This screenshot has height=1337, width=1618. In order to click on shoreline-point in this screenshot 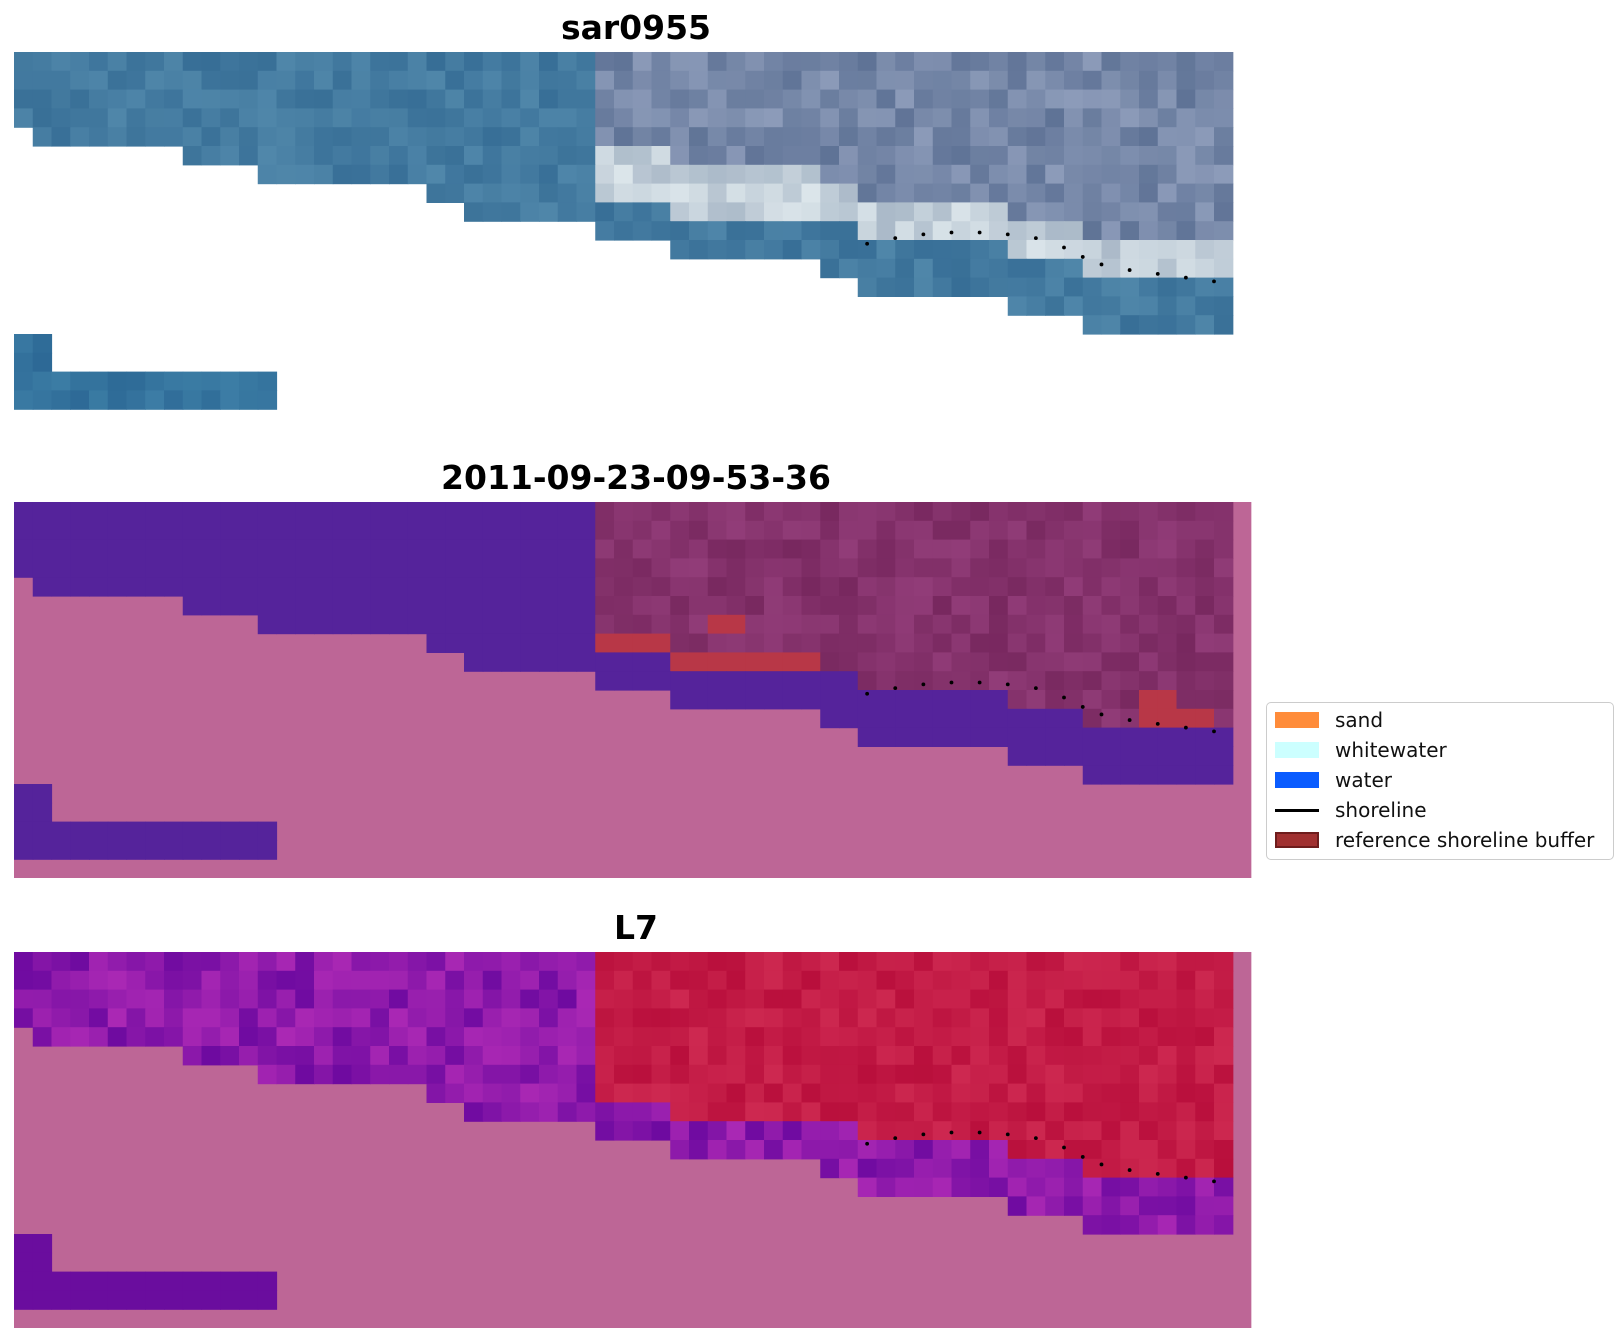, I will do `click(952, 233)`.